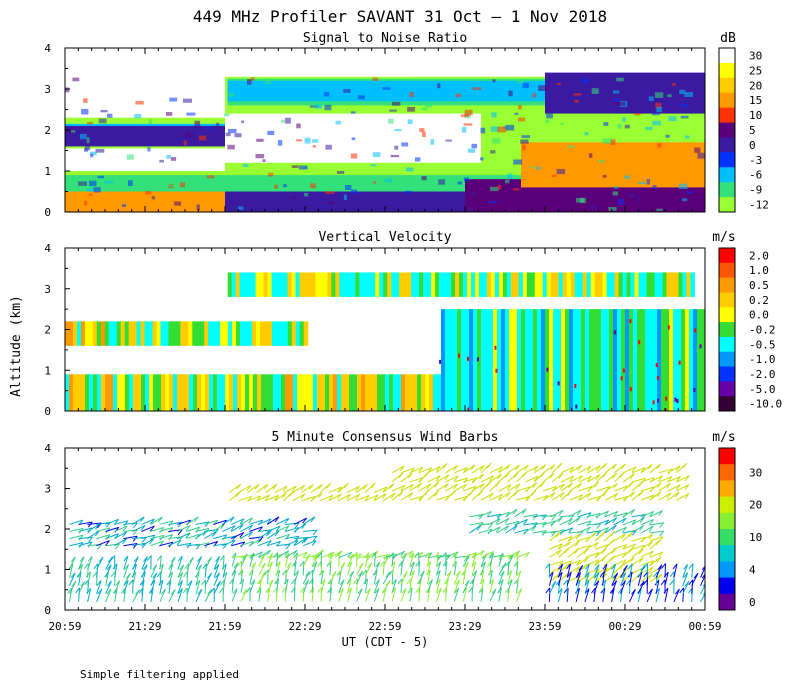 Image resolution: width=800 pixels, height=700 pixels. Describe the element at coordinates (752, 602) in the screenshot. I see `colorbar-label: 0` at that location.